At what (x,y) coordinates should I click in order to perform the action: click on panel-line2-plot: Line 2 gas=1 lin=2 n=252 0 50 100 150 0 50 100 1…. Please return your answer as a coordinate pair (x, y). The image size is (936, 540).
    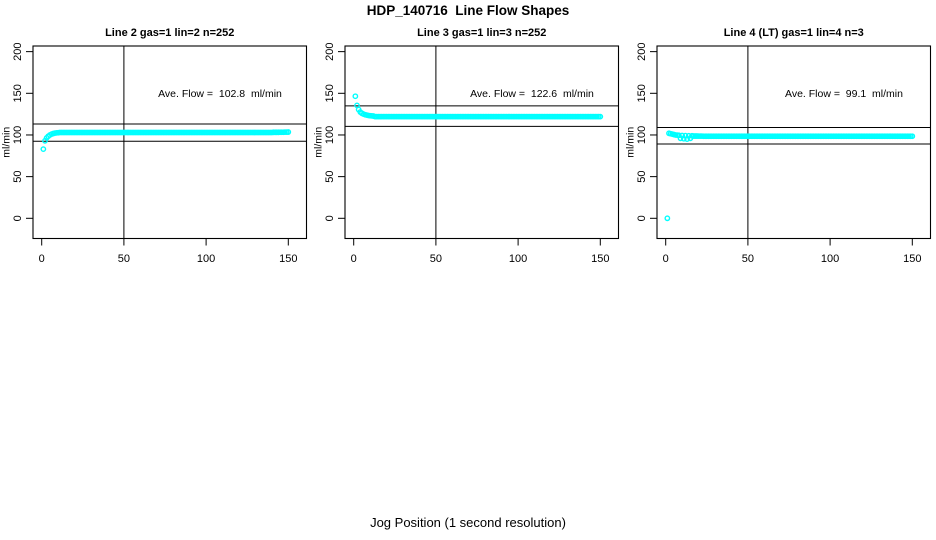
    Looking at the image, I should click on (154, 146).